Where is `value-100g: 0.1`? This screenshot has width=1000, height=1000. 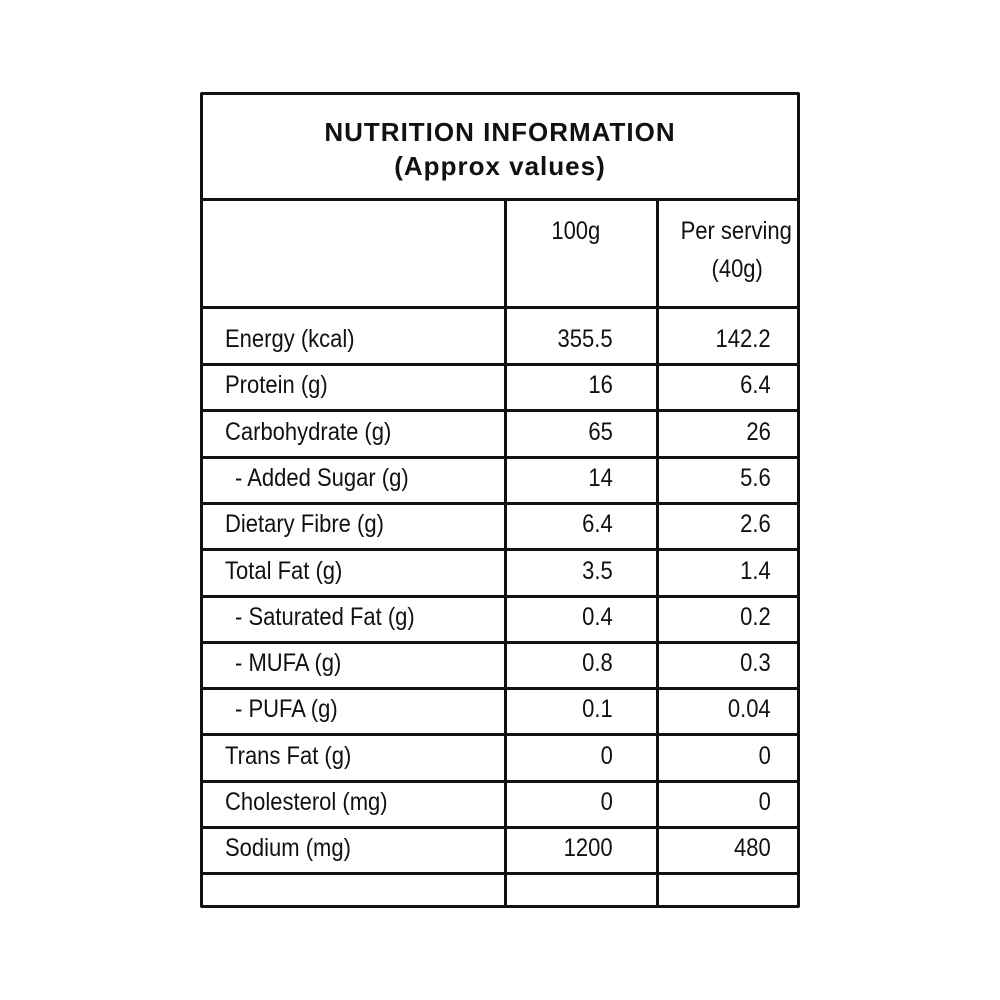
value-100g: 0.1 is located at coordinates (597, 709).